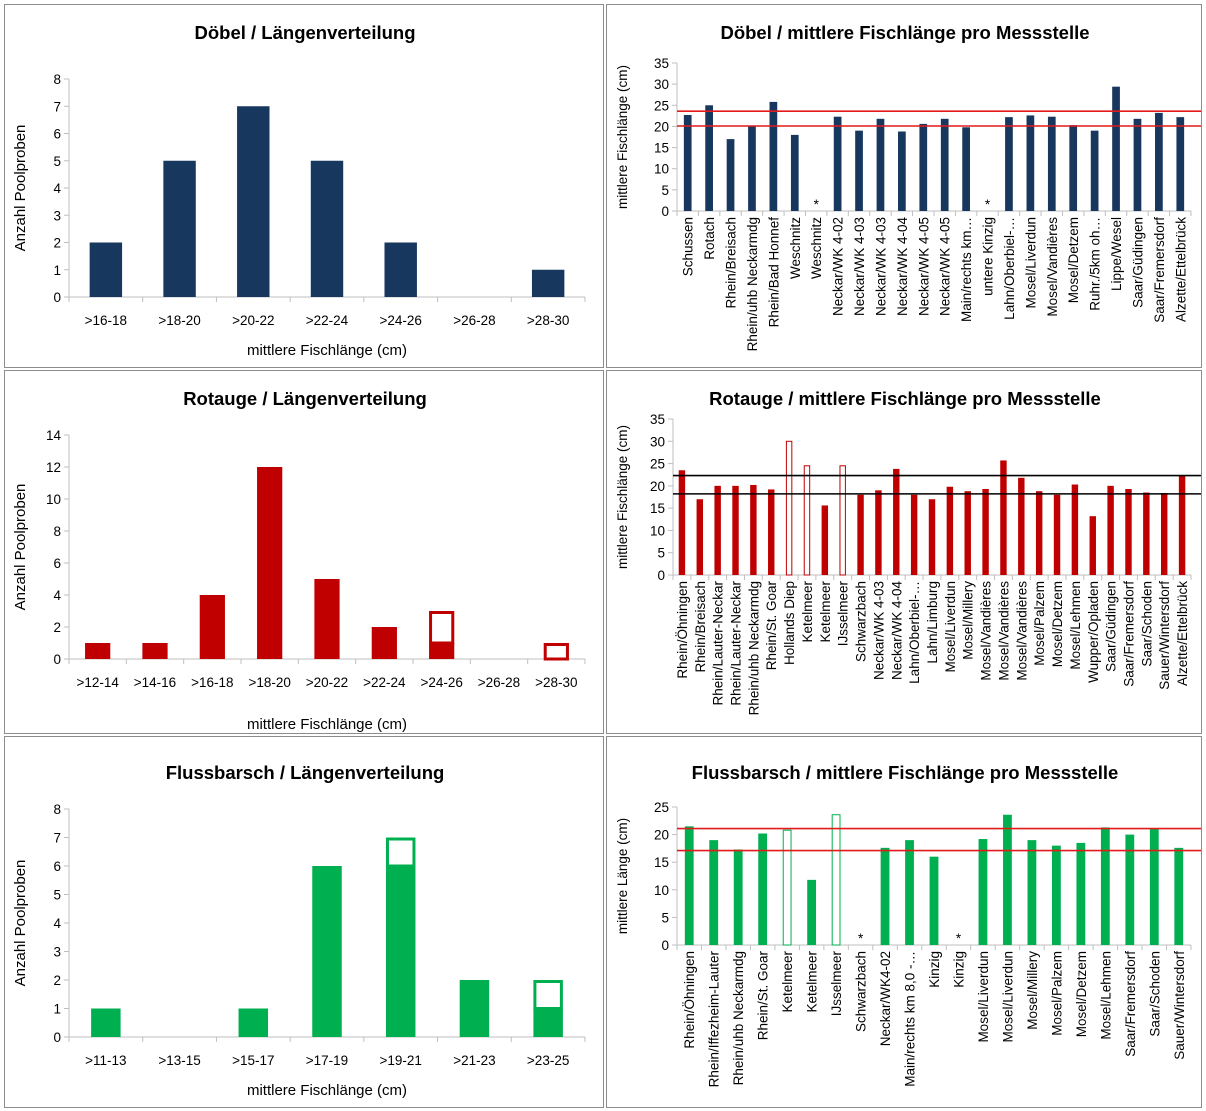 This screenshot has width=1206, height=1111. What do you see at coordinates (327, 1090) in the screenshot?
I see `x-axis-label: mittlere Fischlänge (cm)` at bounding box center [327, 1090].